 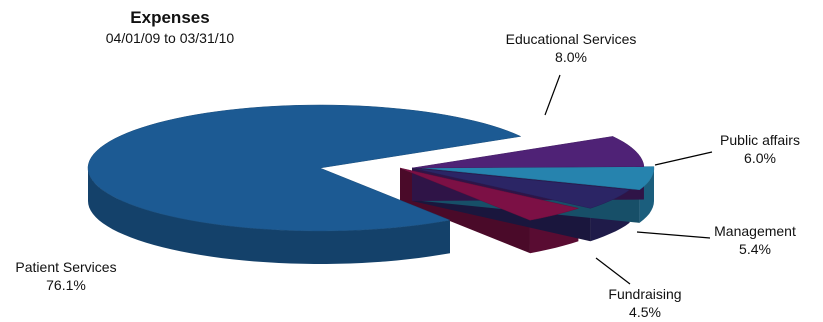 What do you see at coordinates (645, 294) in the screenshot?
I see `label-name: Fundraising` at bounding box center [645, 294].